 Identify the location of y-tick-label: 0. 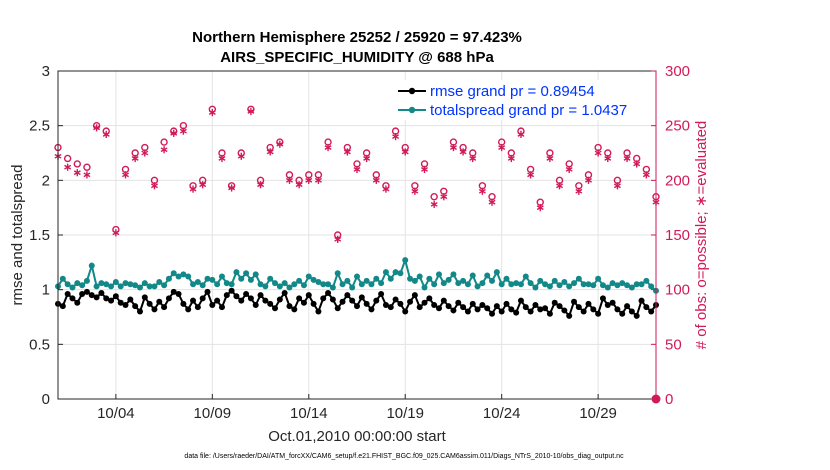
(46, 399).